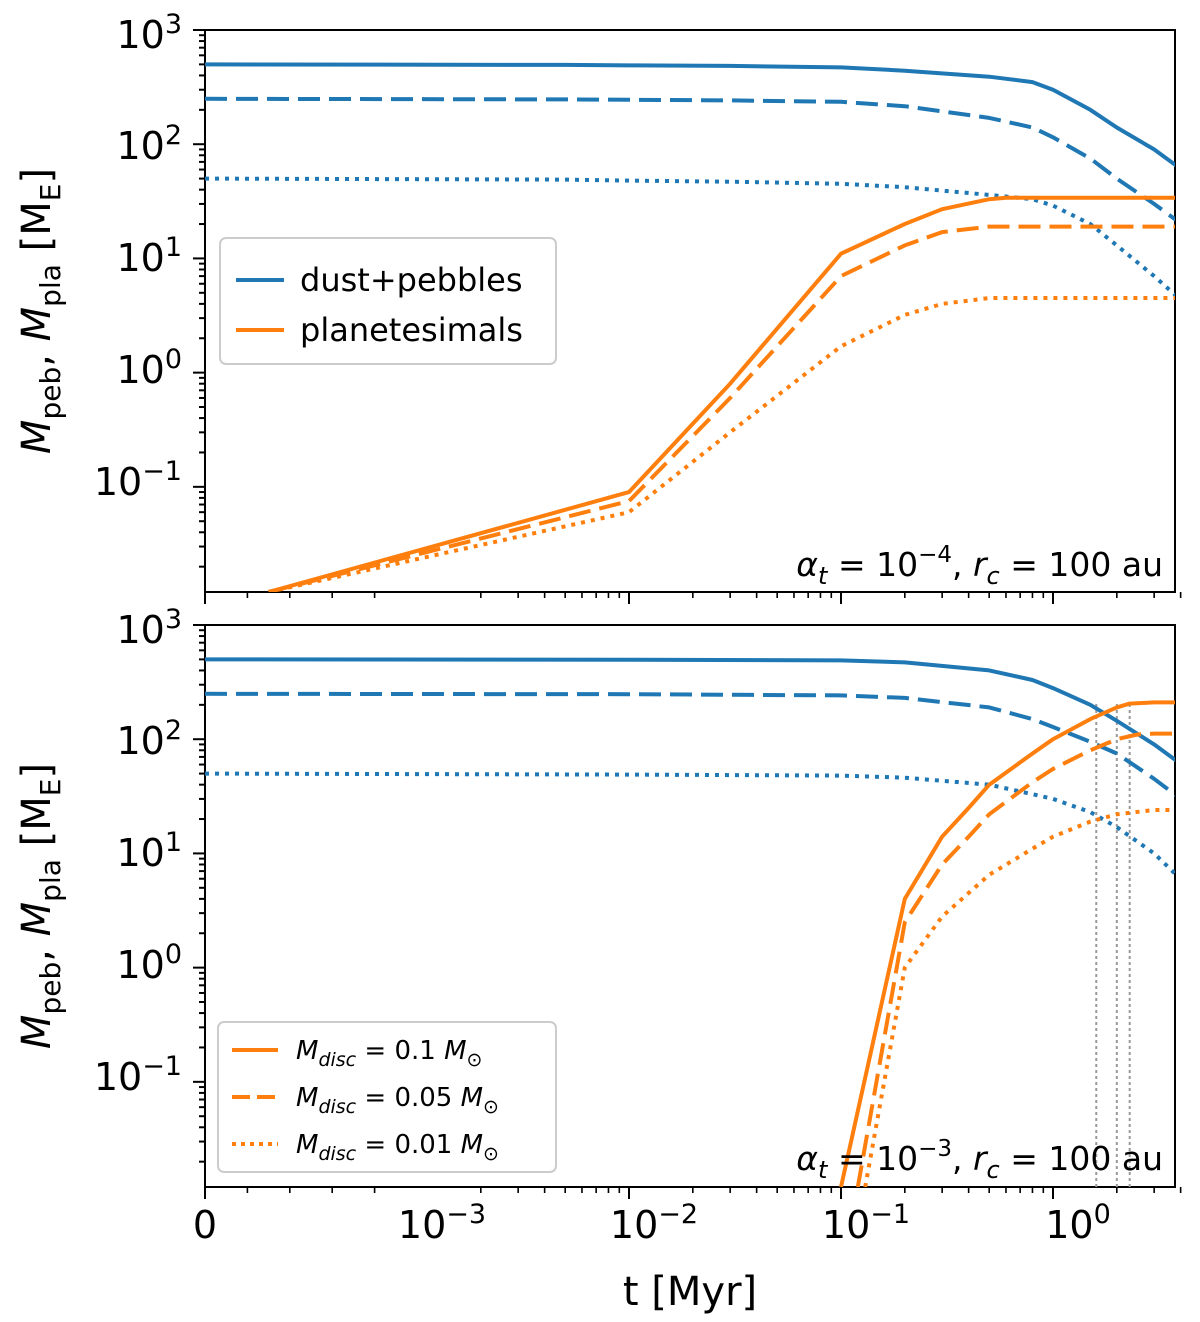  What do you see at coordinates (1019, 997) in the screenshot?
I see `bottom-series-planetesimals-0.01` at bounding box center [1019, 997].